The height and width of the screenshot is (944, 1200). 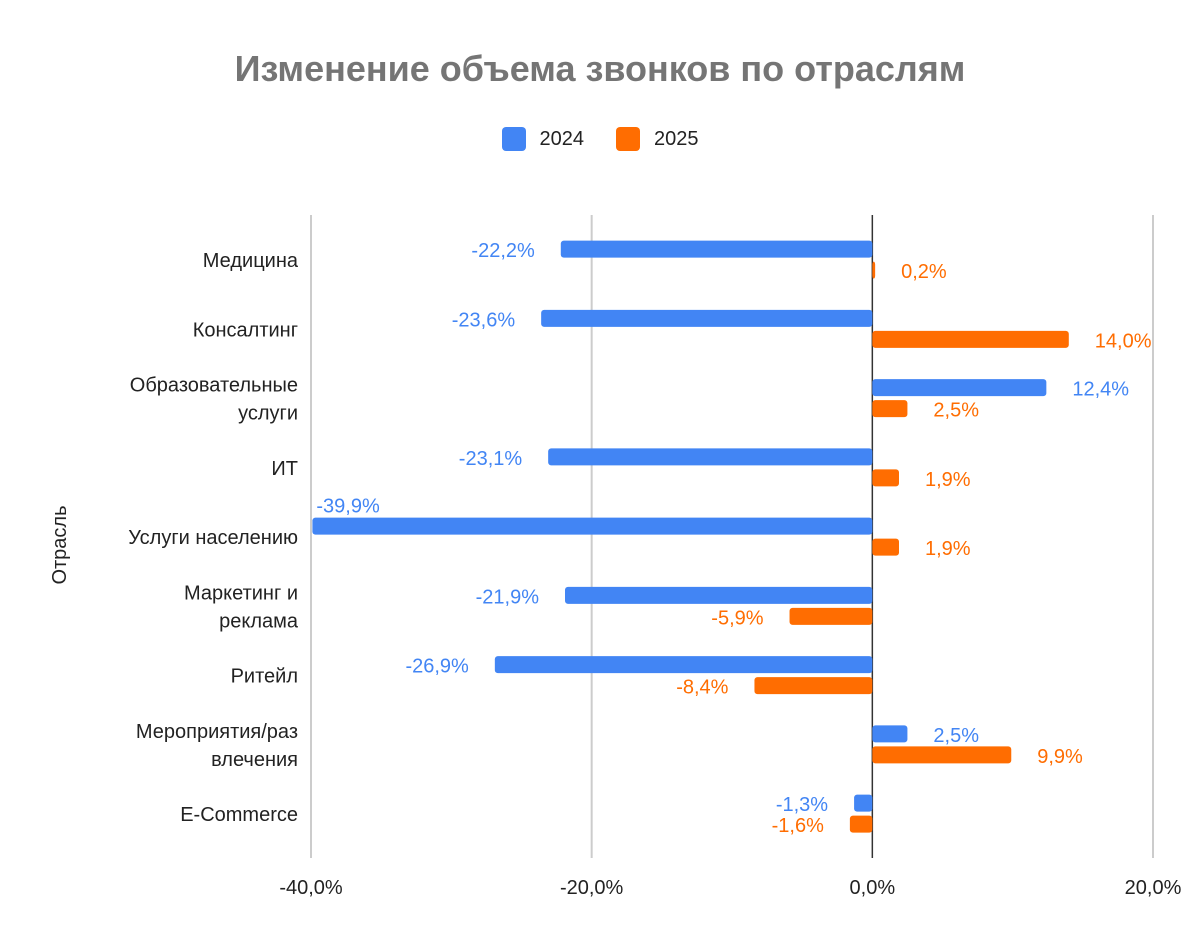 What do you see at coordinates (798, 826) in the screenshot?
I see `data-label-2025: -1,6%` at bounding box center [798, 826].